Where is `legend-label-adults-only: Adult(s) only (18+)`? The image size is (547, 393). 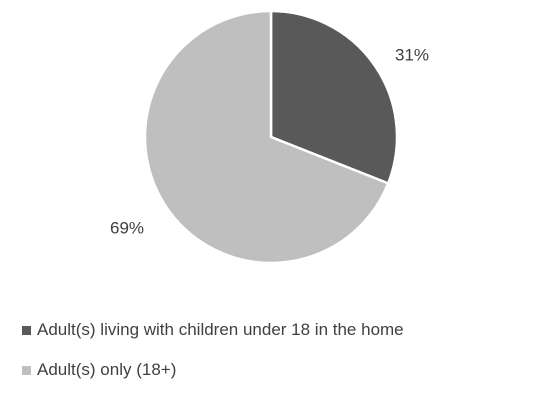 legend-label-adults-only: Adult(s) only (18+) is located at coordinates (107, 369).